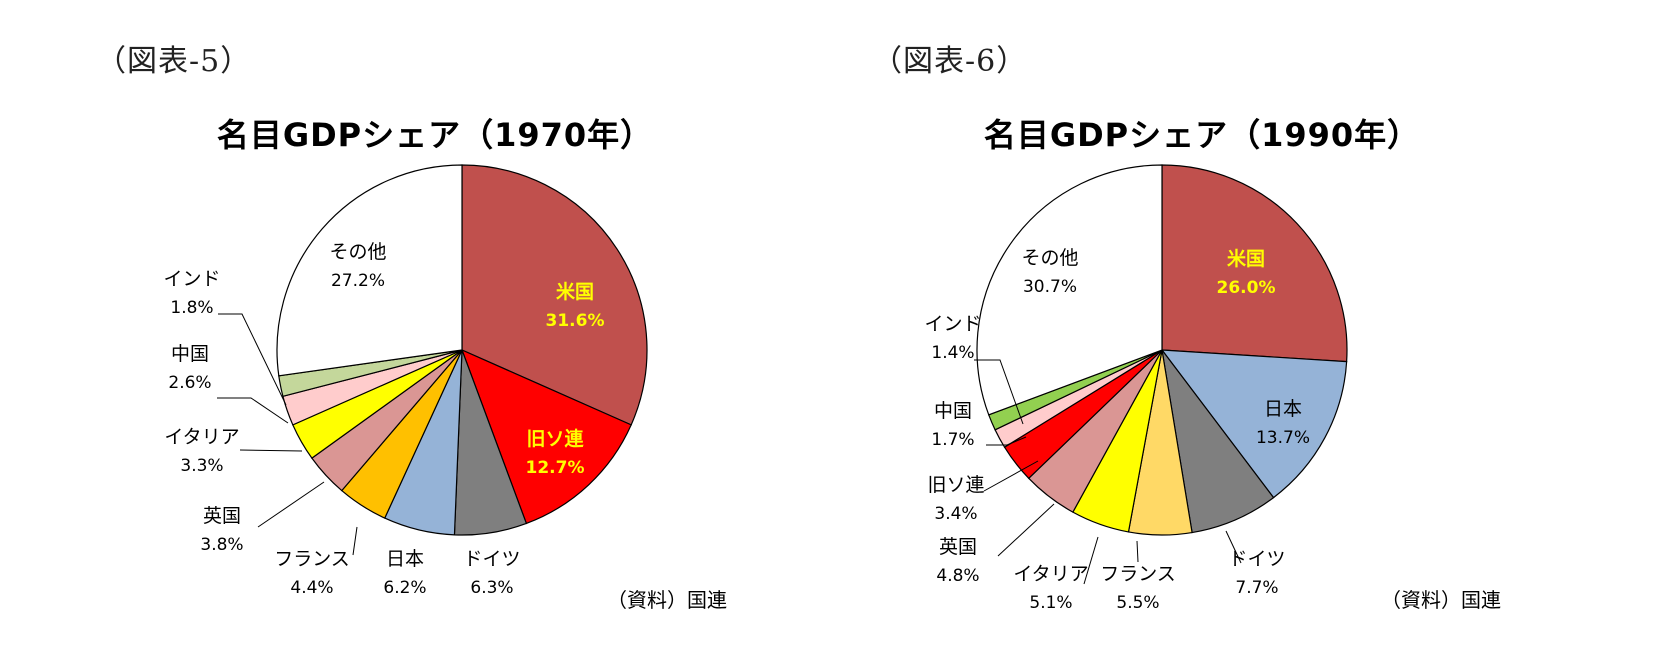 The height and width of the screenshot is (660, 1660). Describe the element at coordinates (575, 321) in the screenshot. I see `slice-value-label: 31.6%` at that location.